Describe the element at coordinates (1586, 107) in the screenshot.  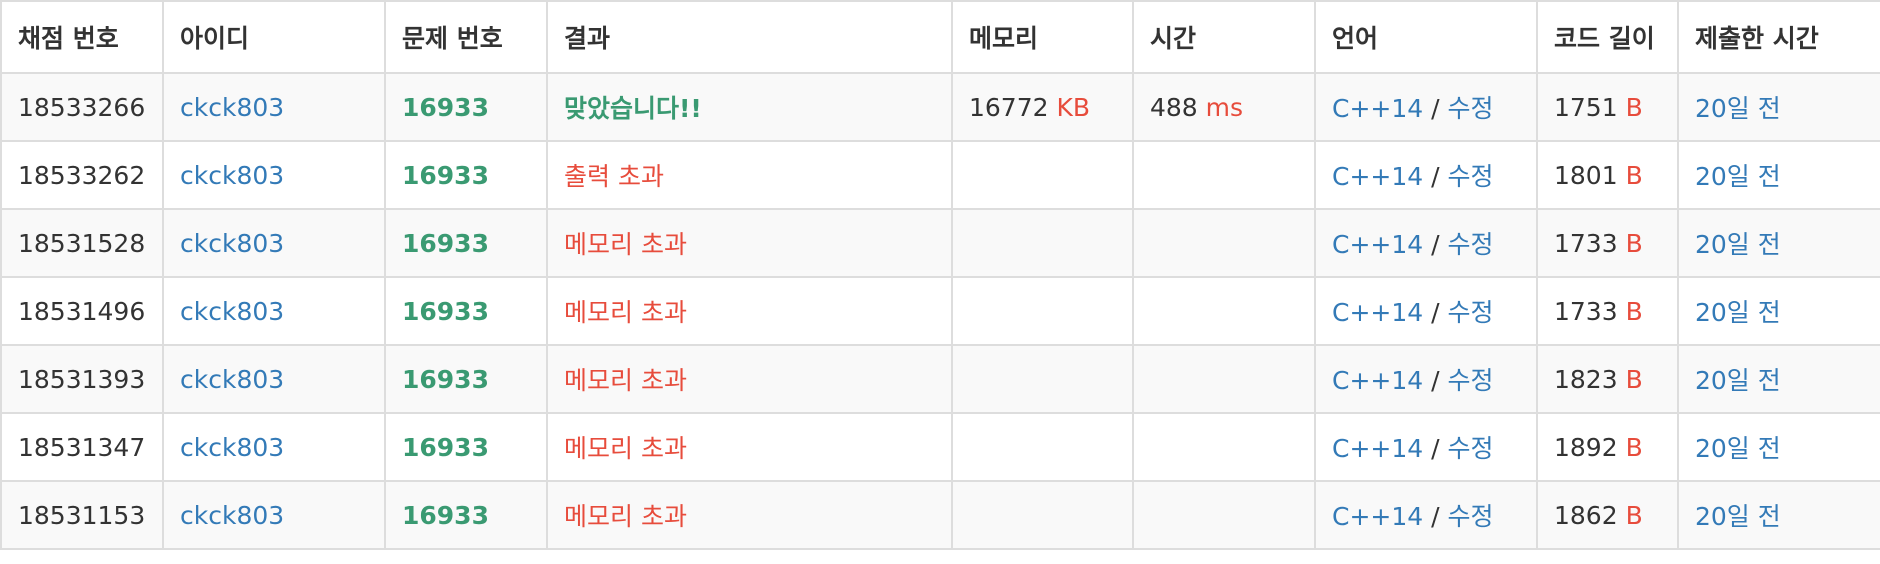
I see `code-length-value: 1751` at that location.